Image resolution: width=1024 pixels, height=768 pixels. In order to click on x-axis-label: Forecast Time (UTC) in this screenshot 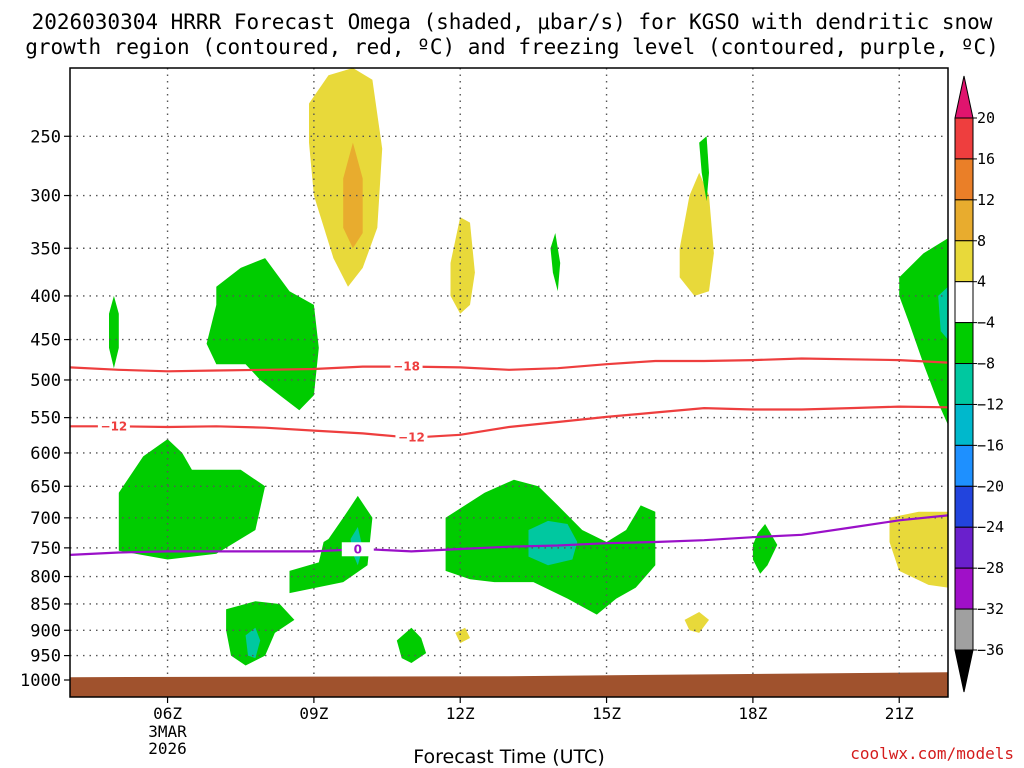, I will do `click(509, 757)`.